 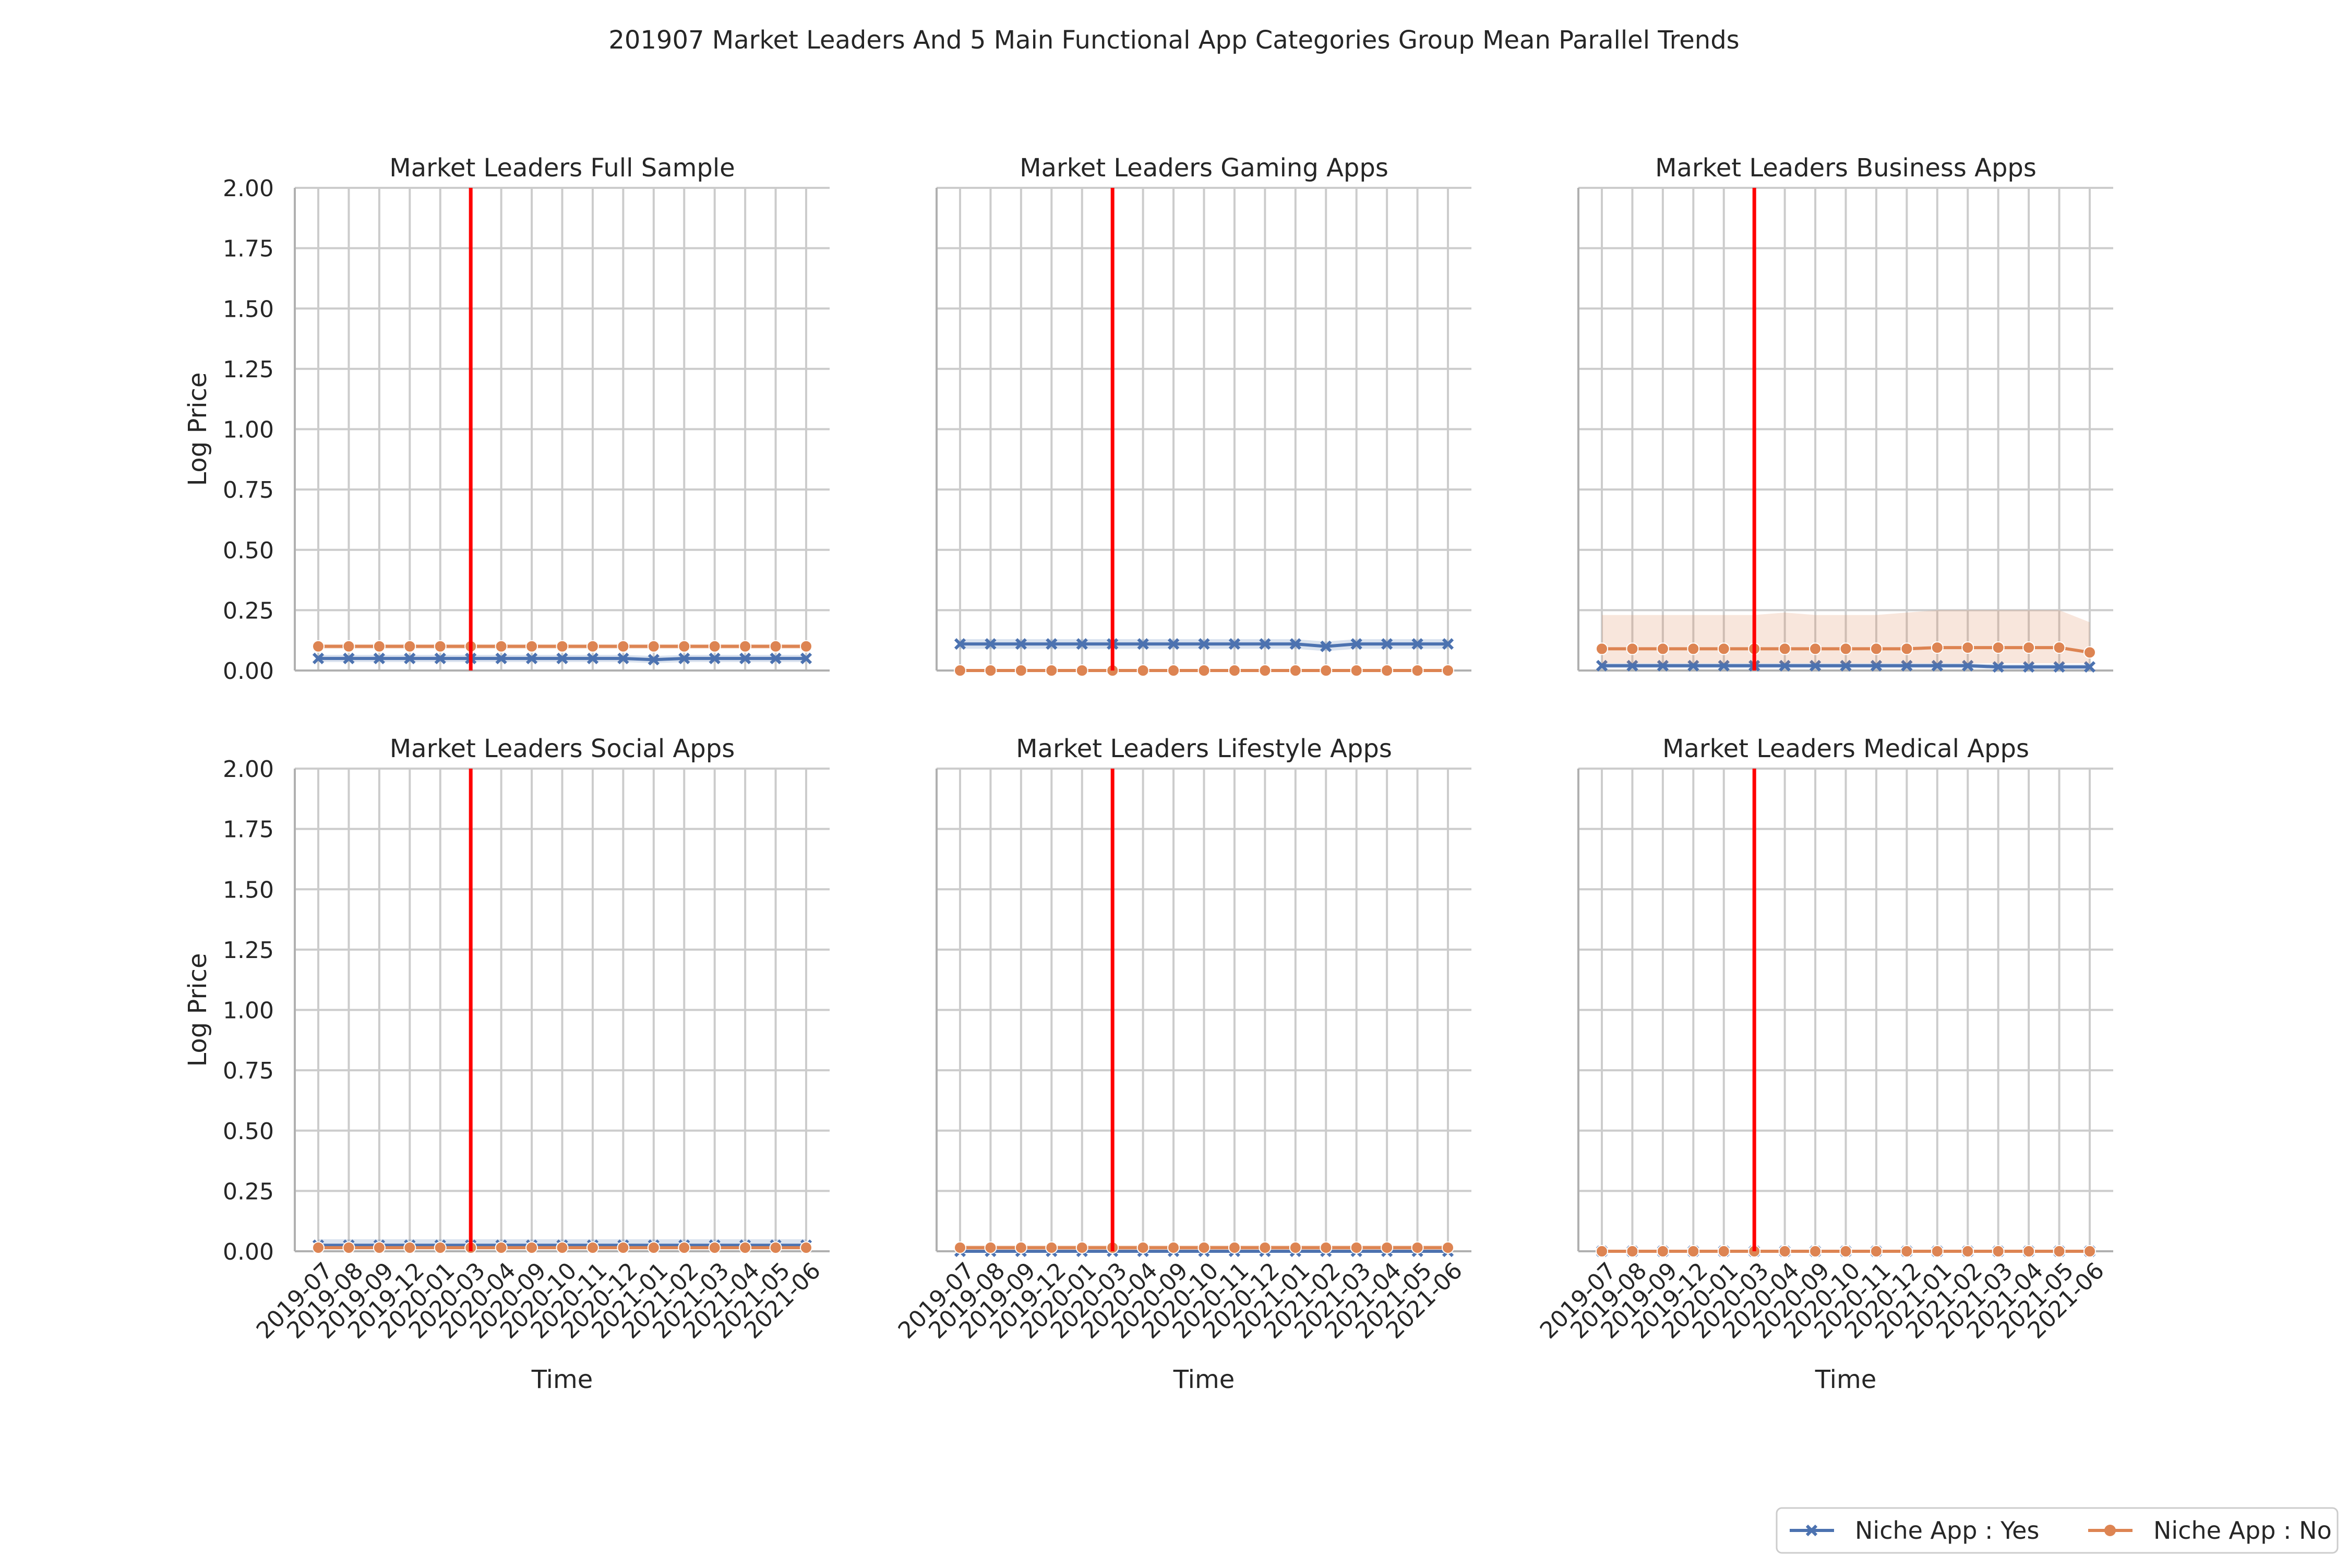 What do you see at coordinates (1947, 1530) in the screenshot?
I see `legend-label: Niche App : Yes` at bounding box center [1947, 1530].